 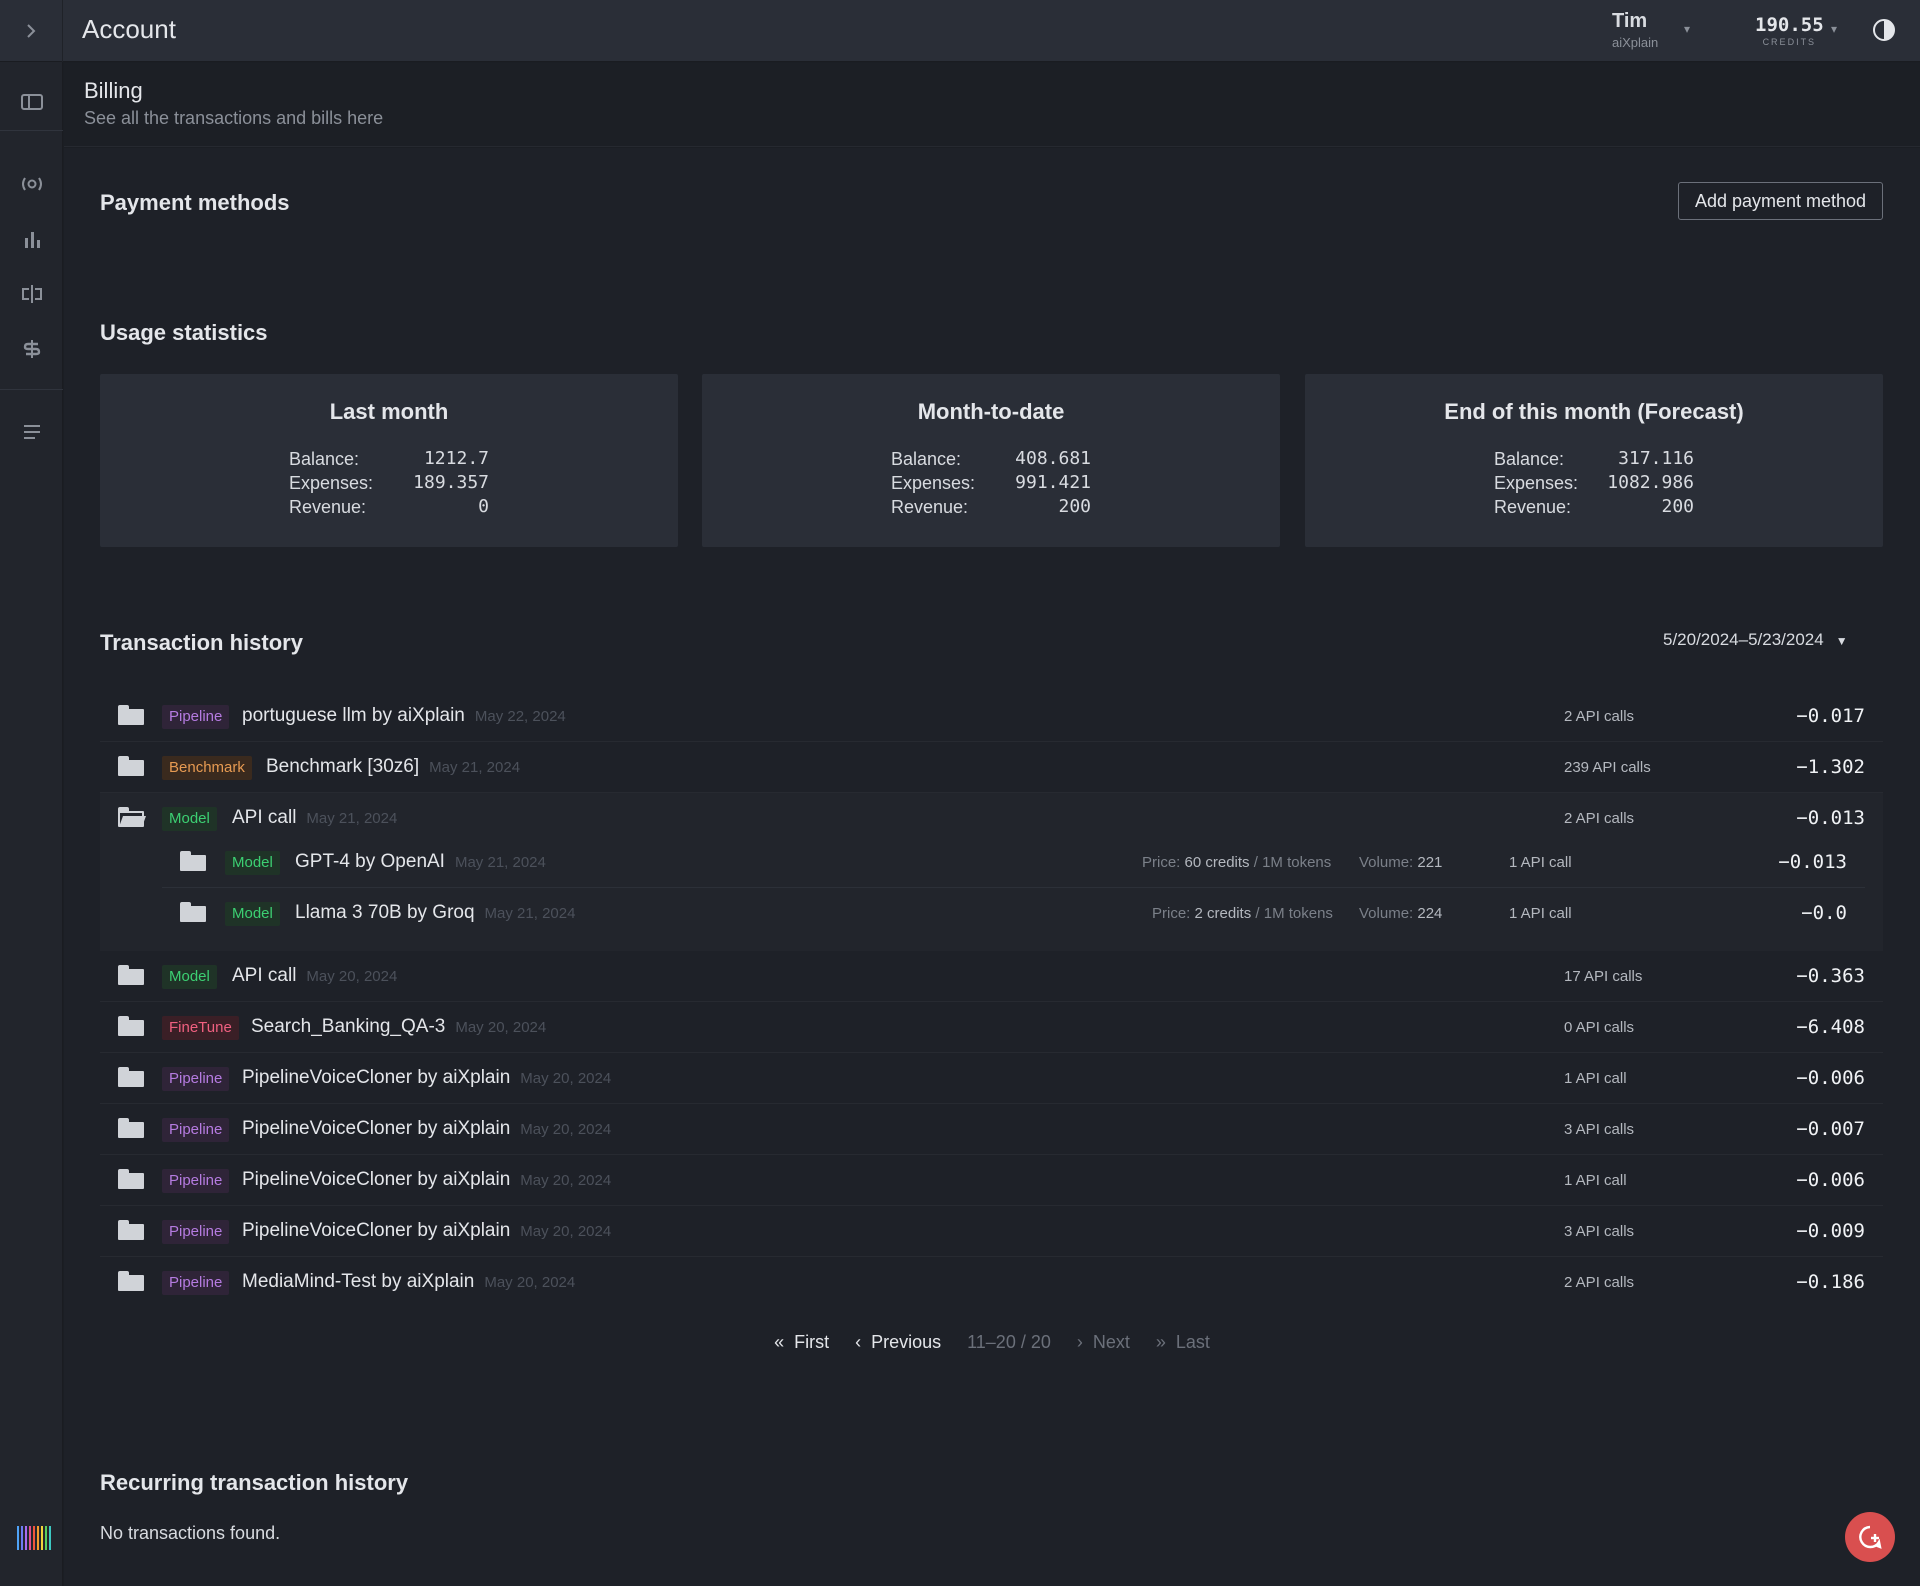 What do you see at coordinates (420, 861) in the screenshot?
I see `transaction-name: GPT-4 by OpenAI May 21, 2024` at bounding box center [420, 861].